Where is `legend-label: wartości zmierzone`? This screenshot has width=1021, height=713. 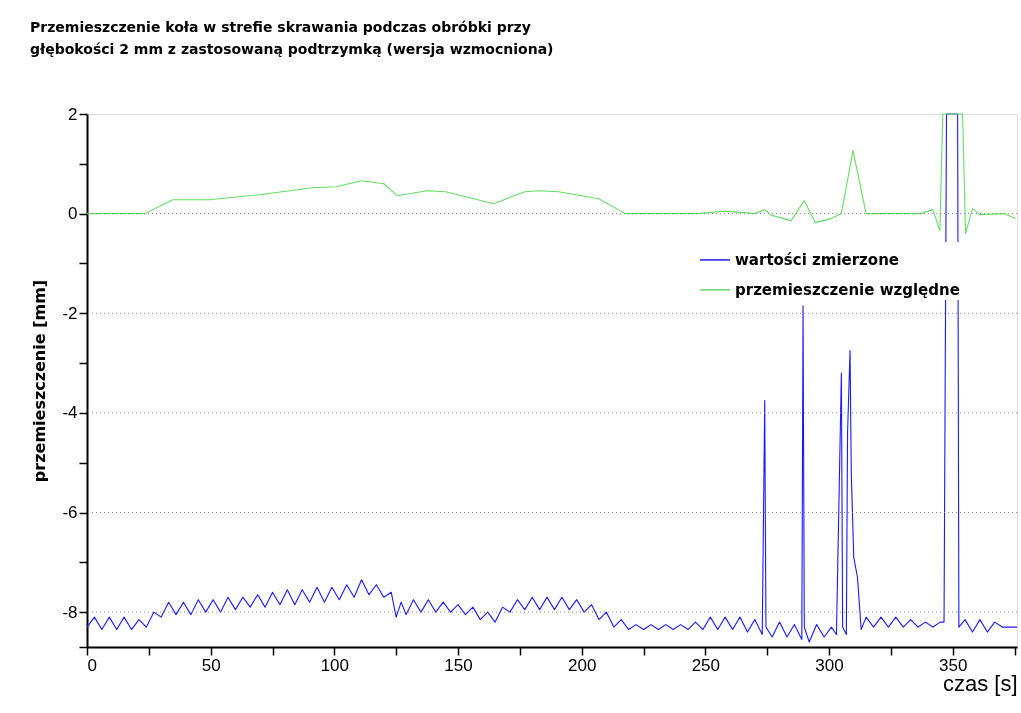 legend-label: wartości zmierzone is located at coordinates (817, 259).